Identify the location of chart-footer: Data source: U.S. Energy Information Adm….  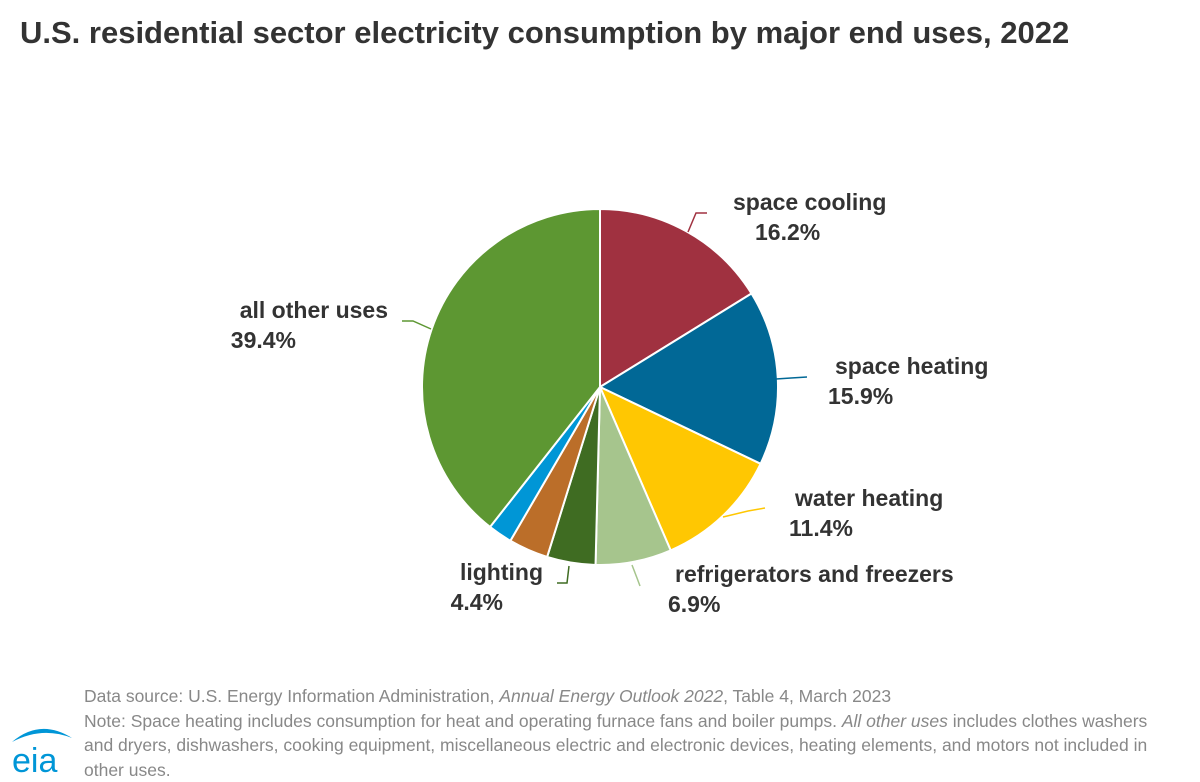
(624, 733).